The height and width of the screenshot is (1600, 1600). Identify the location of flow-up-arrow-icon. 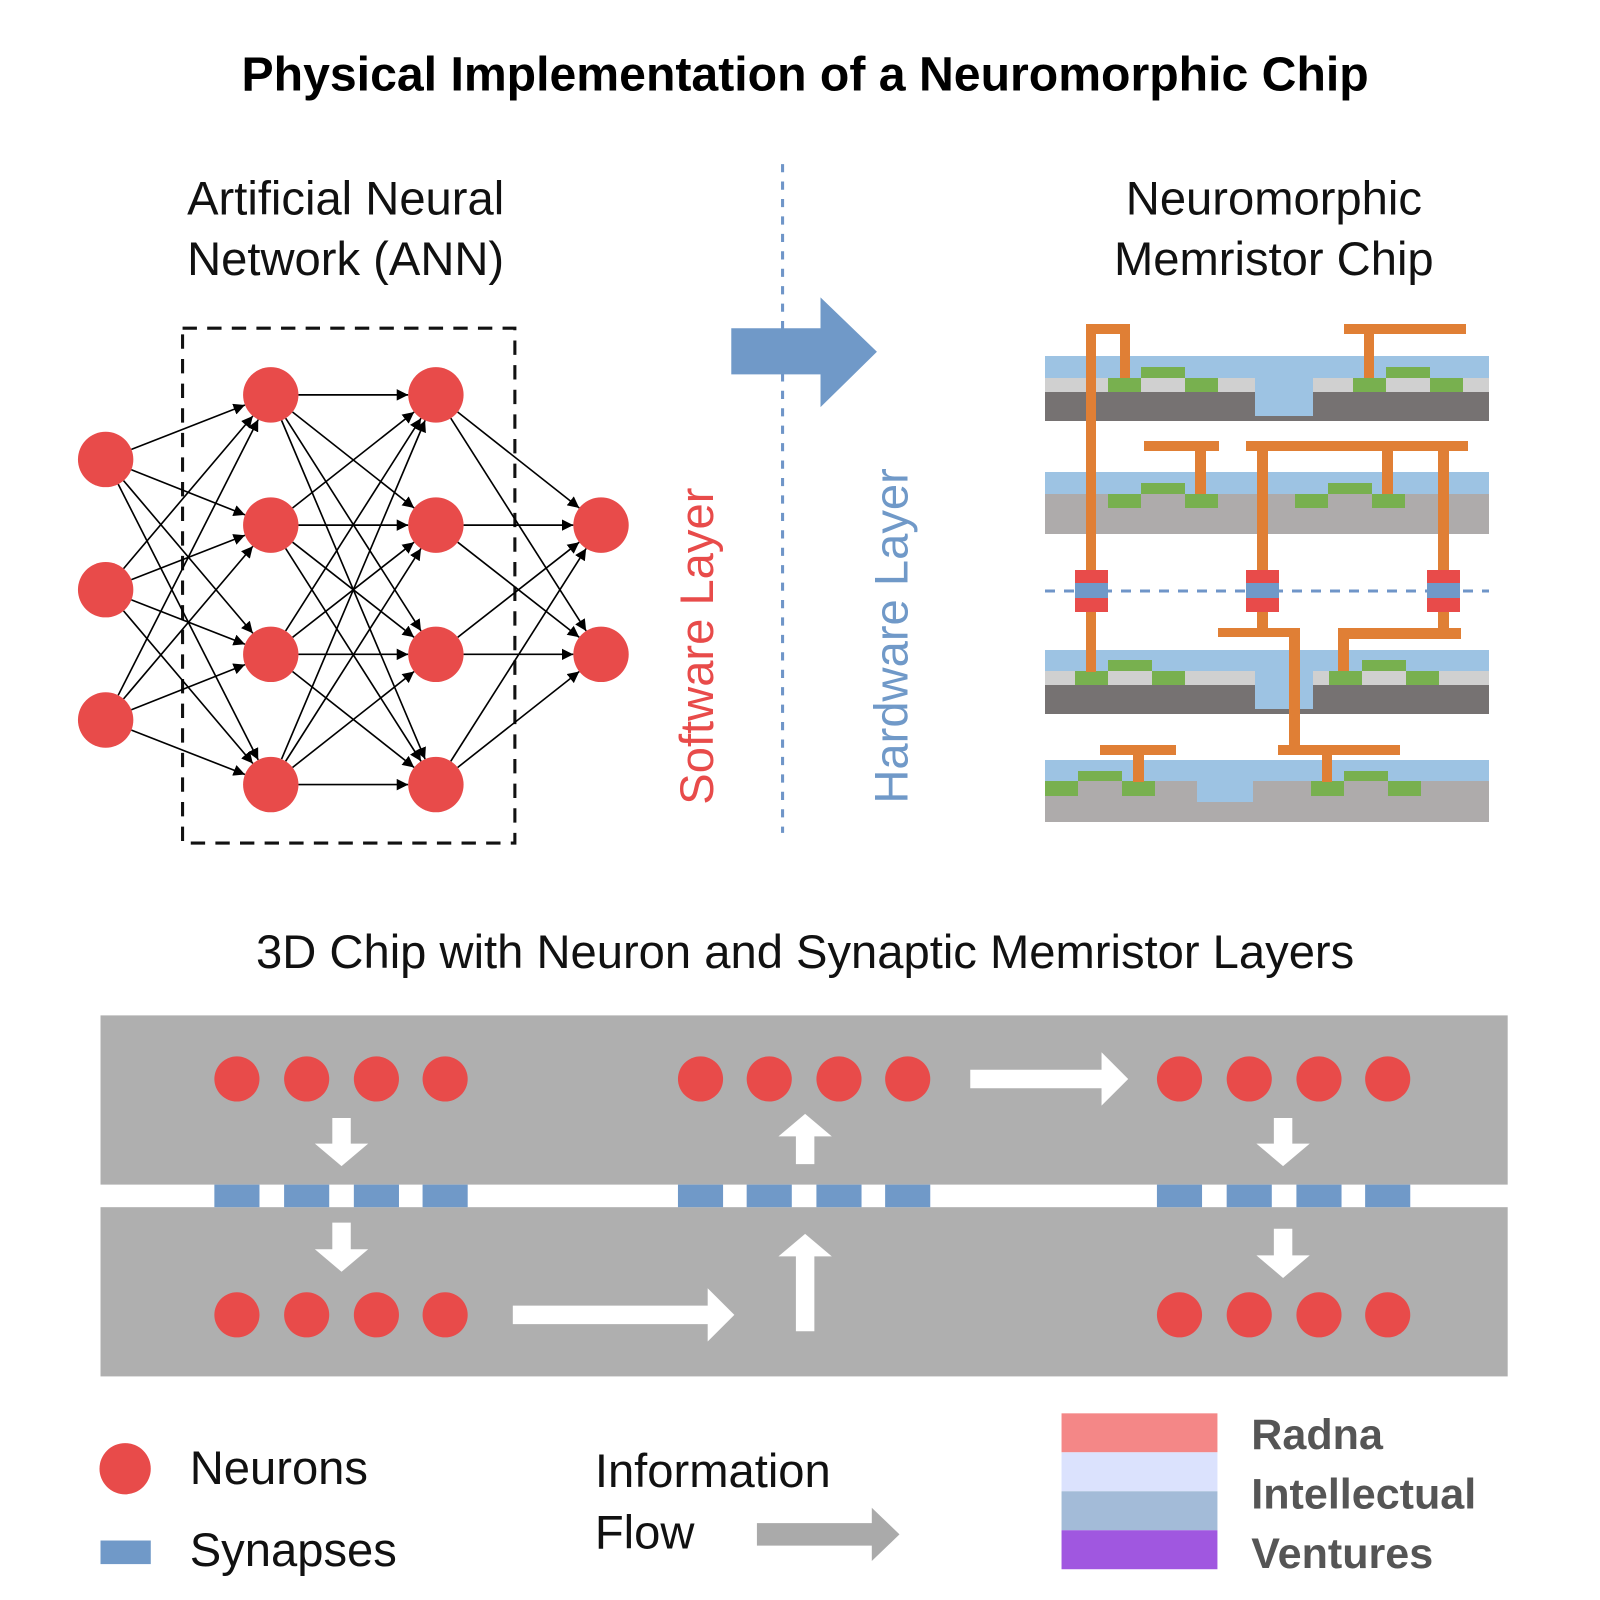
(805, 1139).